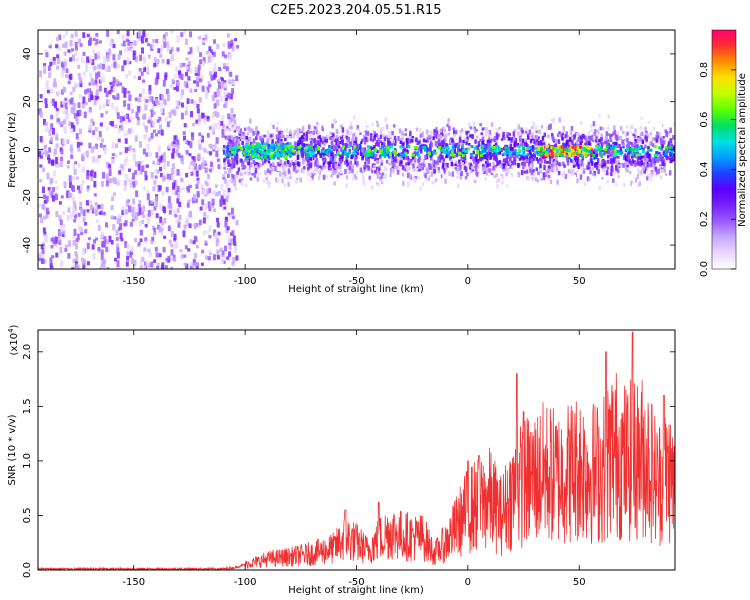  I want to click on y-tick-label: 2.0, so click(27, 352).